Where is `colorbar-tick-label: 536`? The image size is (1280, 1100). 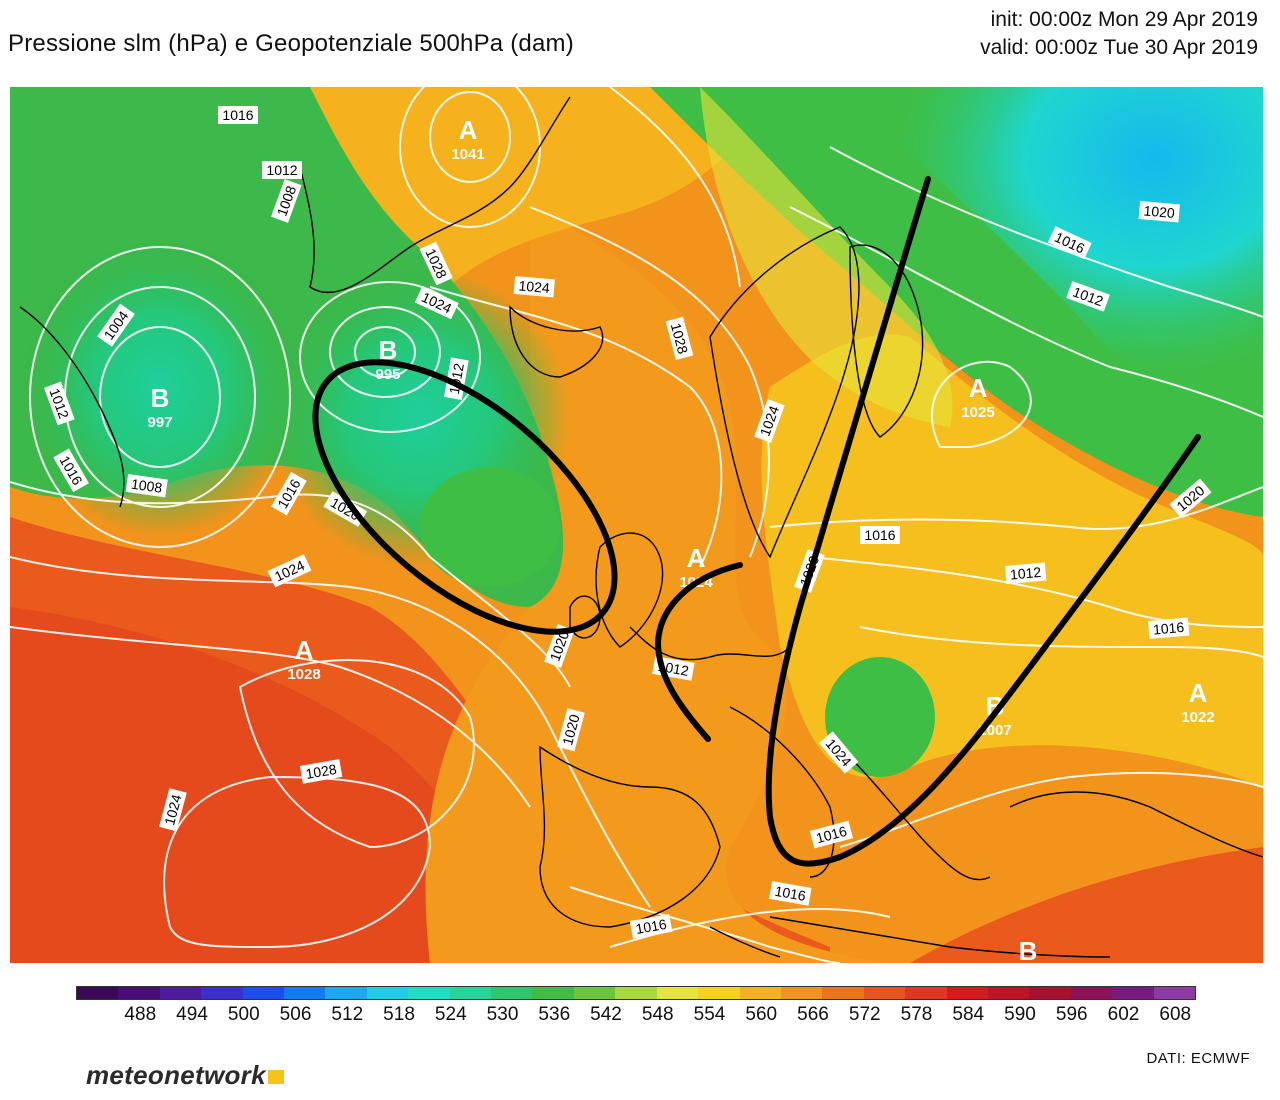
colorbar-tick-label: 536 is located at coordinates (554, 1014).